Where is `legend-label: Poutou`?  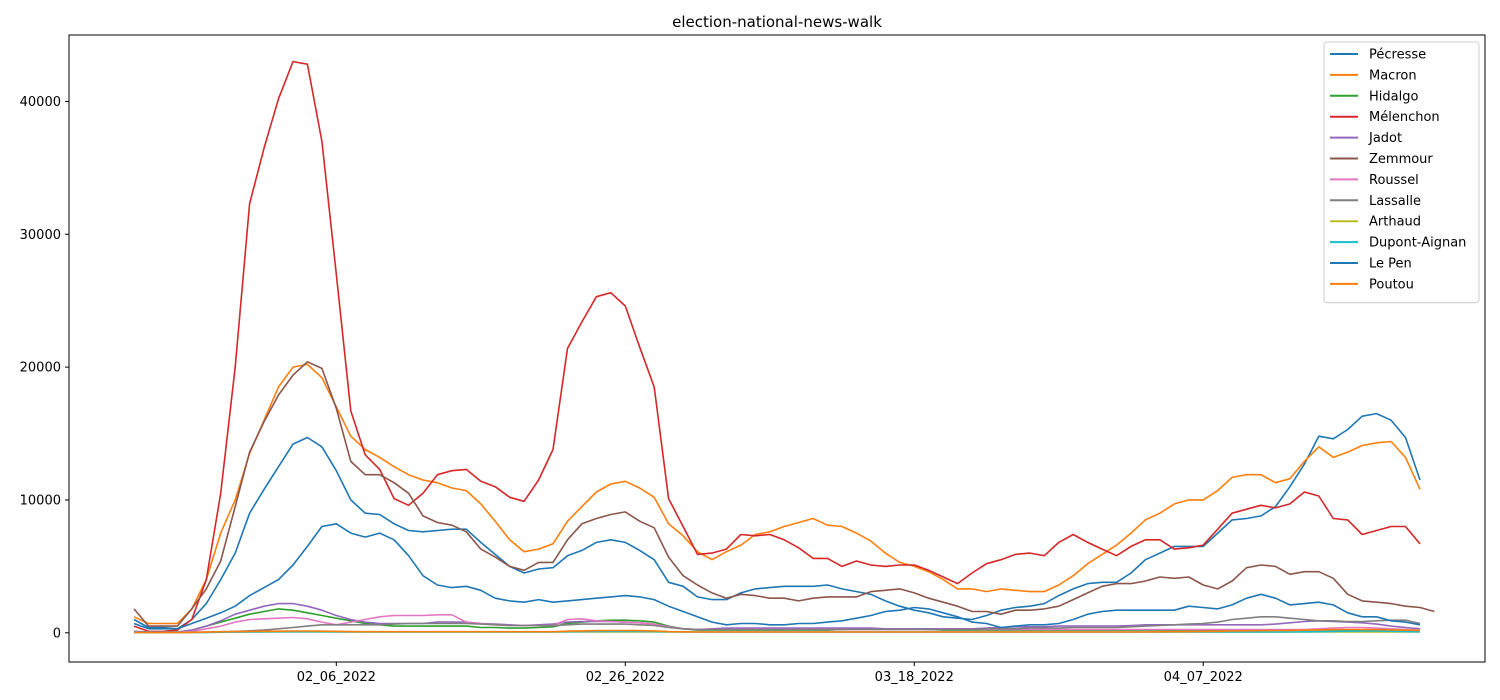
legend-label: Poutou is located at coordinates (1391, 284).